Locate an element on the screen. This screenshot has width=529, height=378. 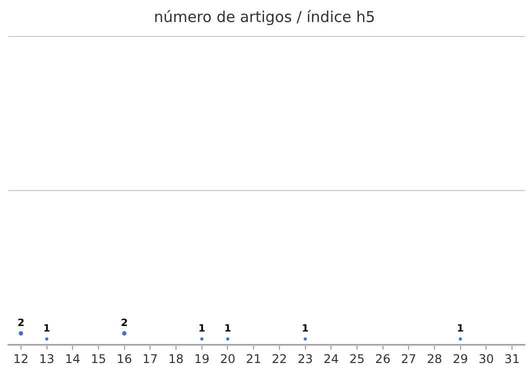
x-tick-label: 22 is located at coordinates (280, 359).